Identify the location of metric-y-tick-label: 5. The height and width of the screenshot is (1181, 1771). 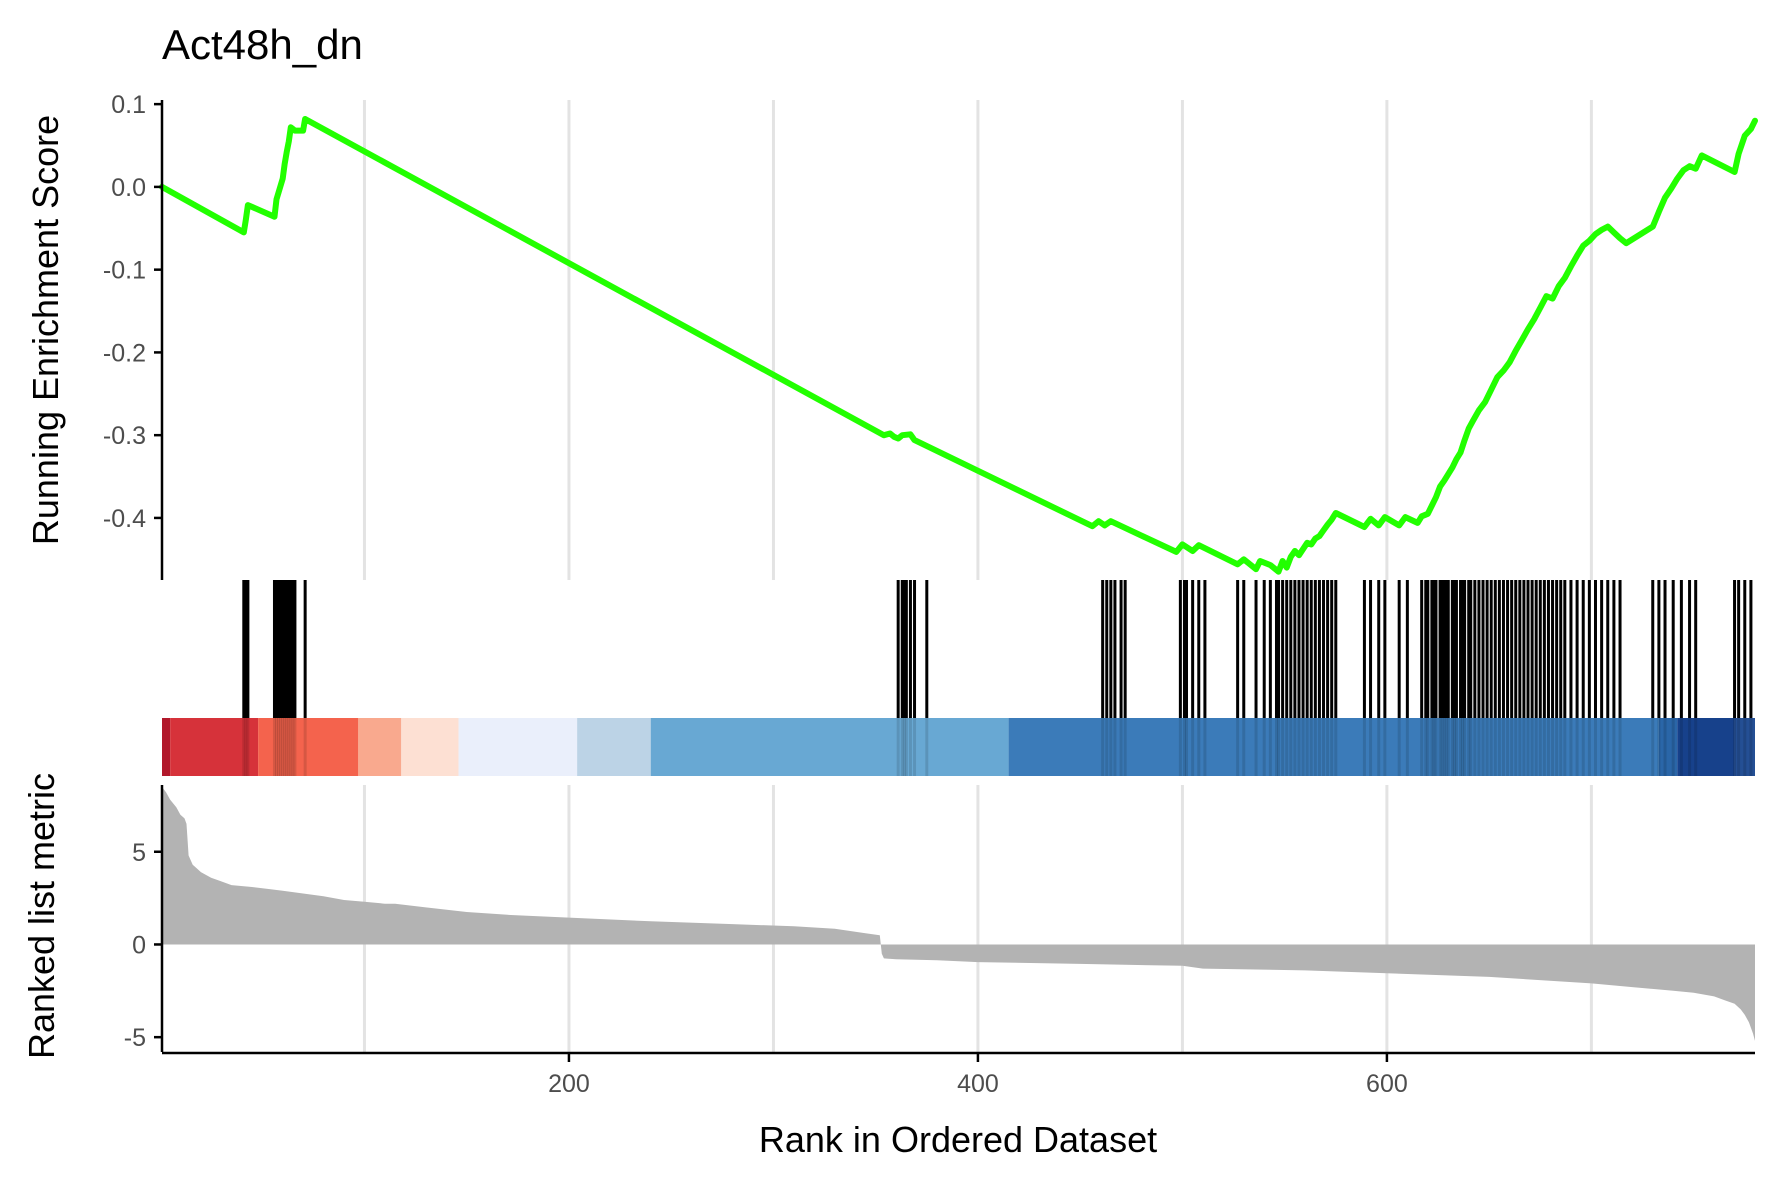
(139, 853).